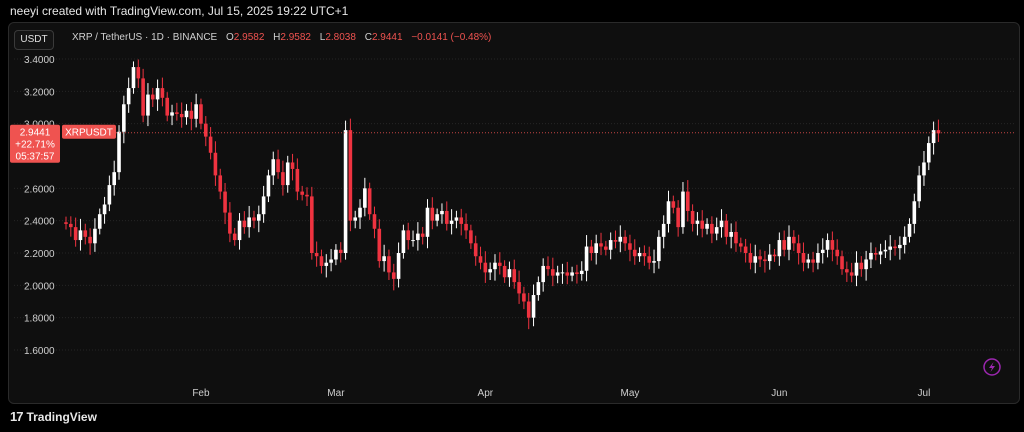 This screenshot has height=432, width=1024. Describe the element at coordinates (35, 157) in the screenshot. I see `tag-countdown: 05:37:57` at that location.